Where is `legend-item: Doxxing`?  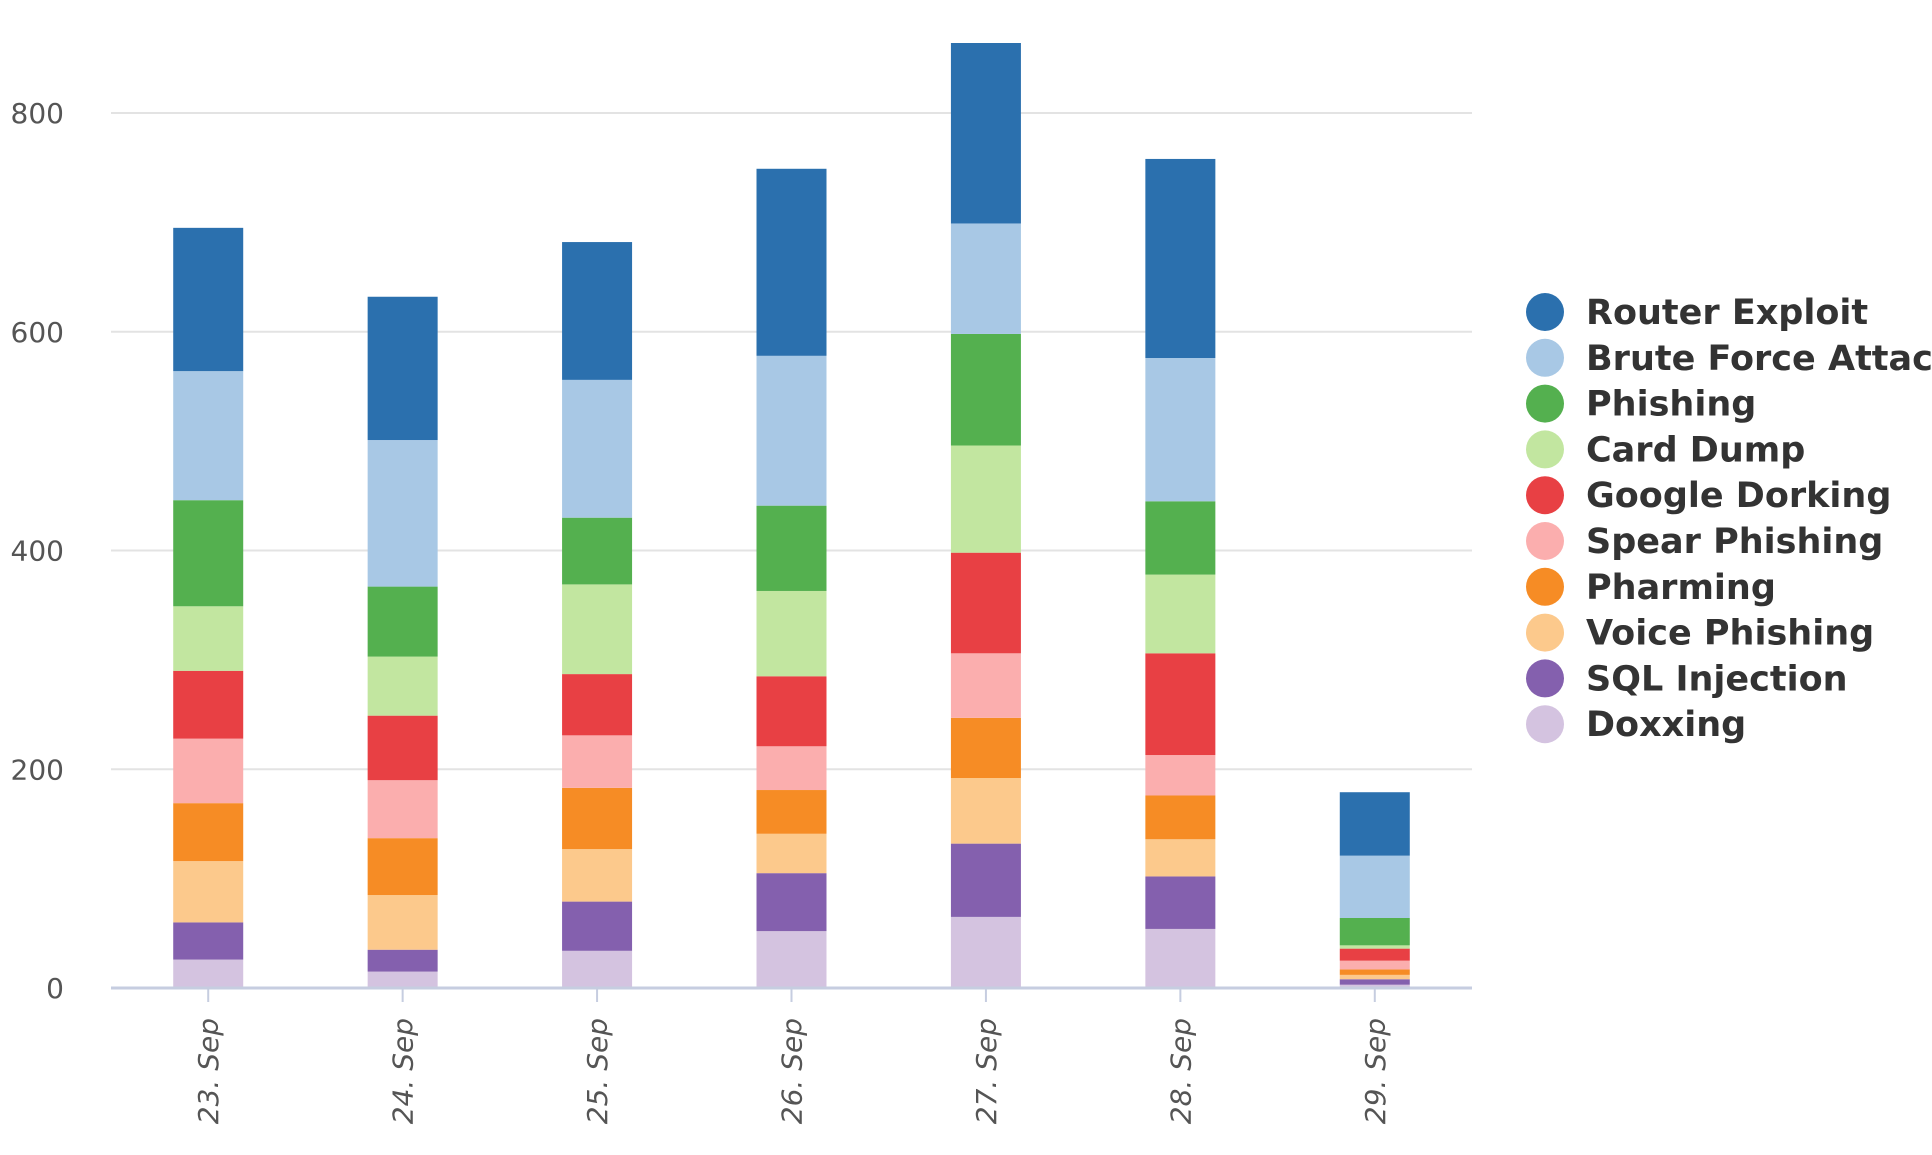
legend-item: Doxxing is located at coordinates (1636, 725).